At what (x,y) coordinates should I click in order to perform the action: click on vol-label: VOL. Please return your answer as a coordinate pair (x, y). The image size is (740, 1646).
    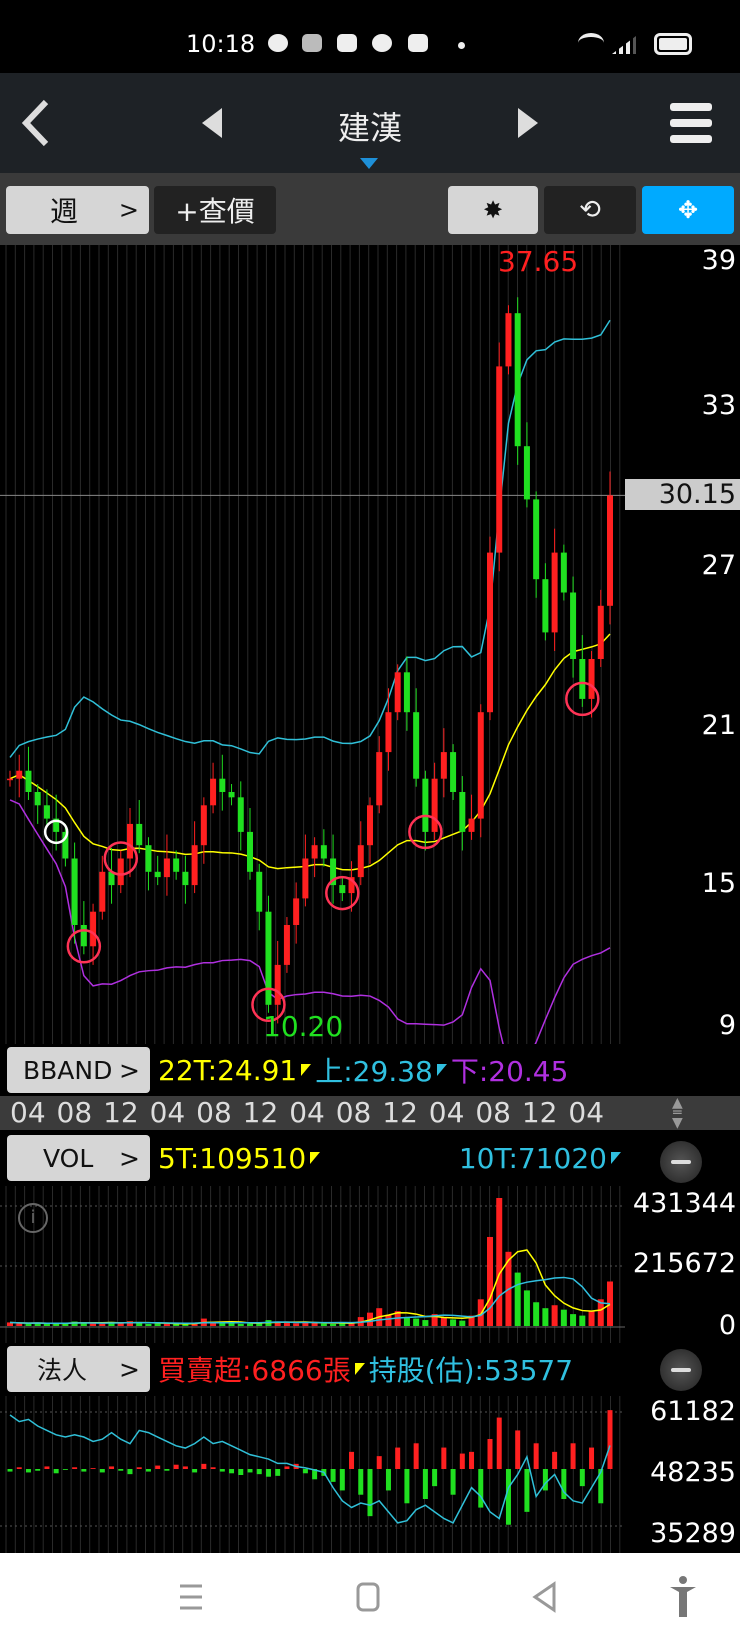
    Looking at the image, I should click on (68, 1158).